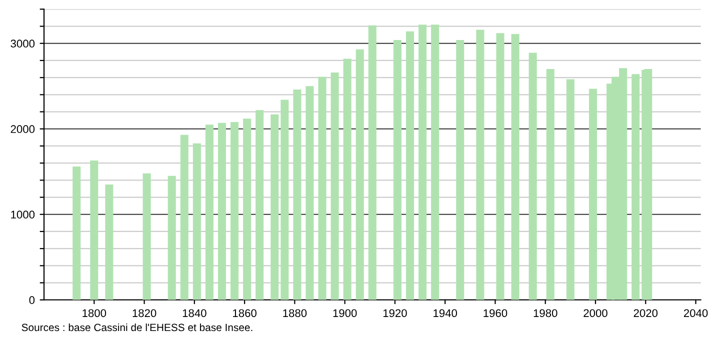 The height and width of the screenshot is (340, 710). I want to click on x-tick-label: 1940, so click(446, 313).